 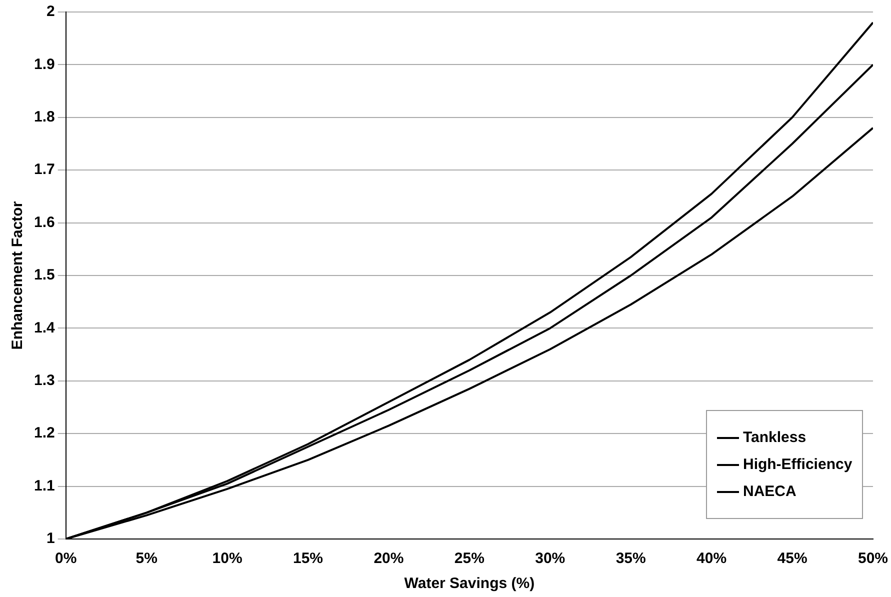 I want to click on y-axis-title: Enhancement Factor, so click(x=17, y=275).